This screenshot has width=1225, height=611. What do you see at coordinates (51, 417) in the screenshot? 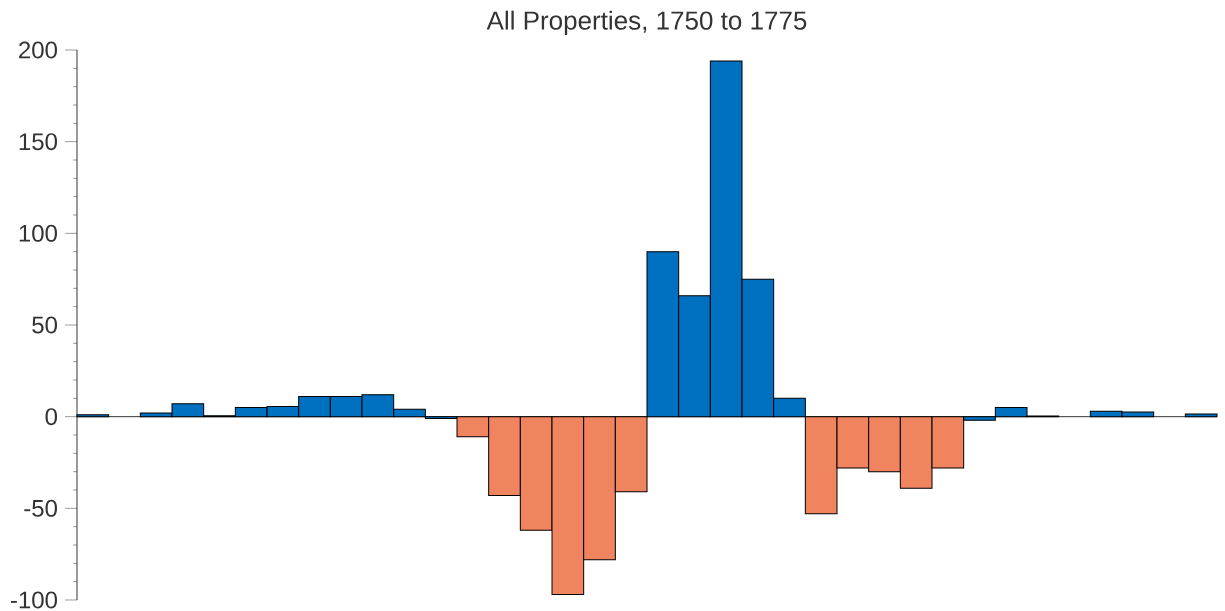
I see `y-tick-label: 0` at bounding box center [51, 417].